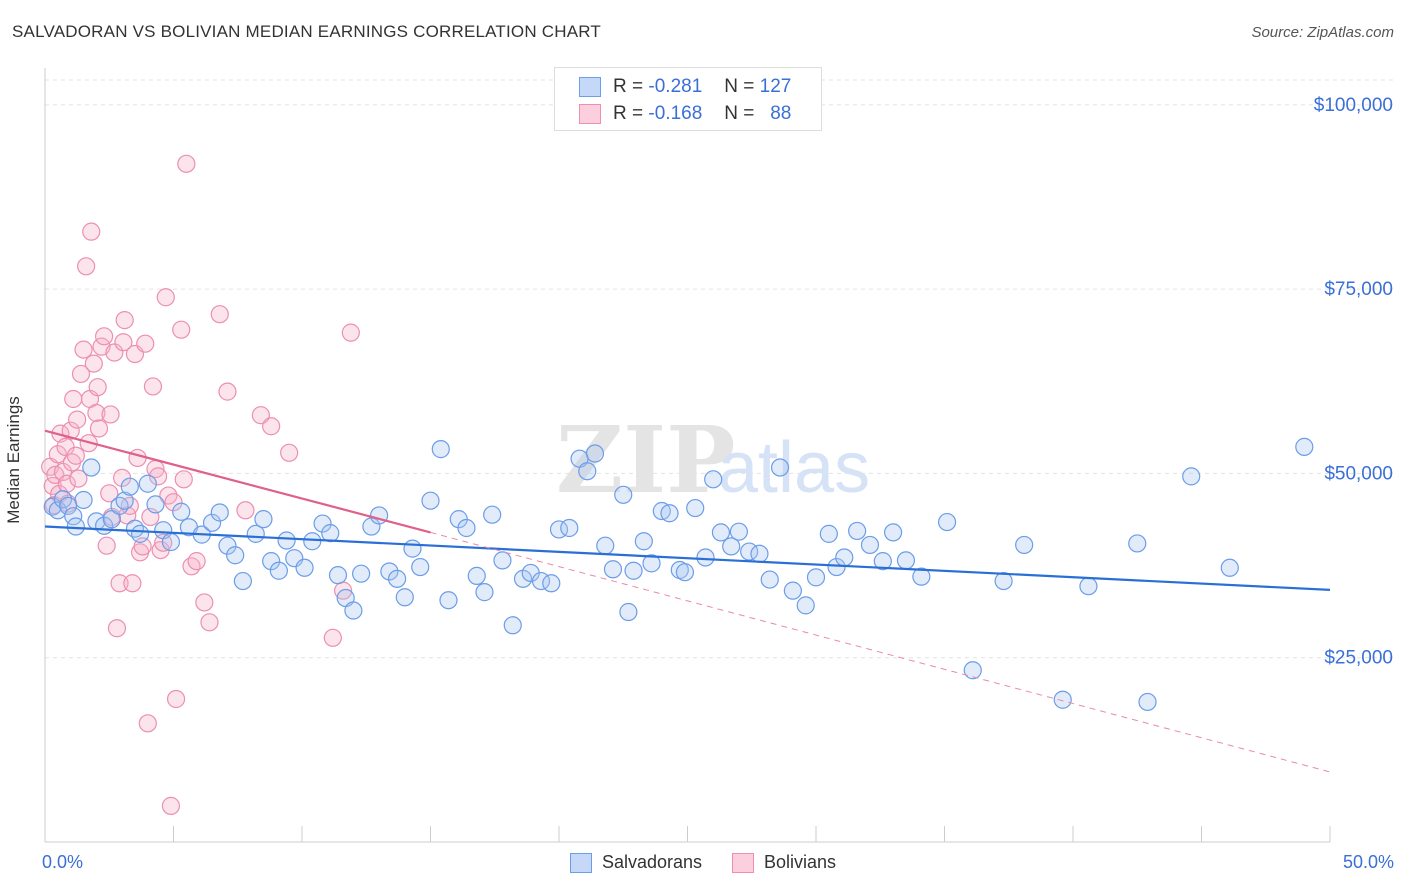  Describe the element at coordinates (794, 468) in the screenshot. I see `watermark-atlas: atlas` at that location.